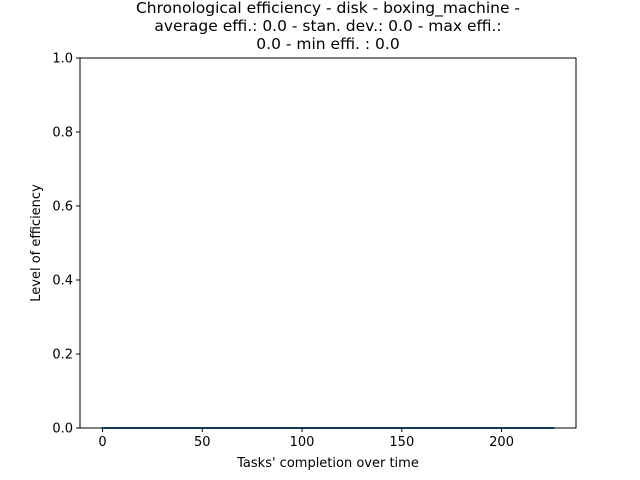 Image resolution: width=640 pixels, height=480 pixels. What do you see at coordinates (66, 244) in the screenshot?
I see `y-axis-ticks: 0.0 0.2 0.4 0.6 0.8 1.0` at bounding box center [66, 244].